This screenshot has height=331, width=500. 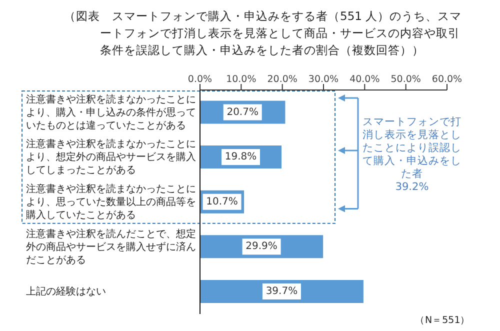 I want to click on x-tick-label: 40.0%, so click(x=365, y=79).